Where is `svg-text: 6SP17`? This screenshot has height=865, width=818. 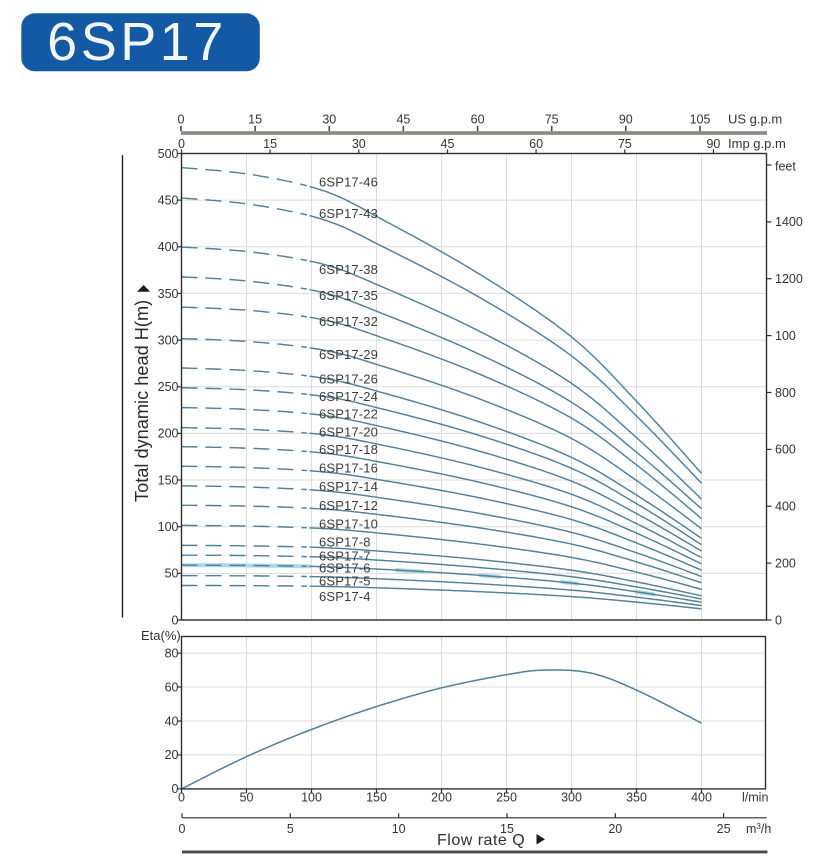 svg-text: 6SP17 is located at coordinates (137, 42).